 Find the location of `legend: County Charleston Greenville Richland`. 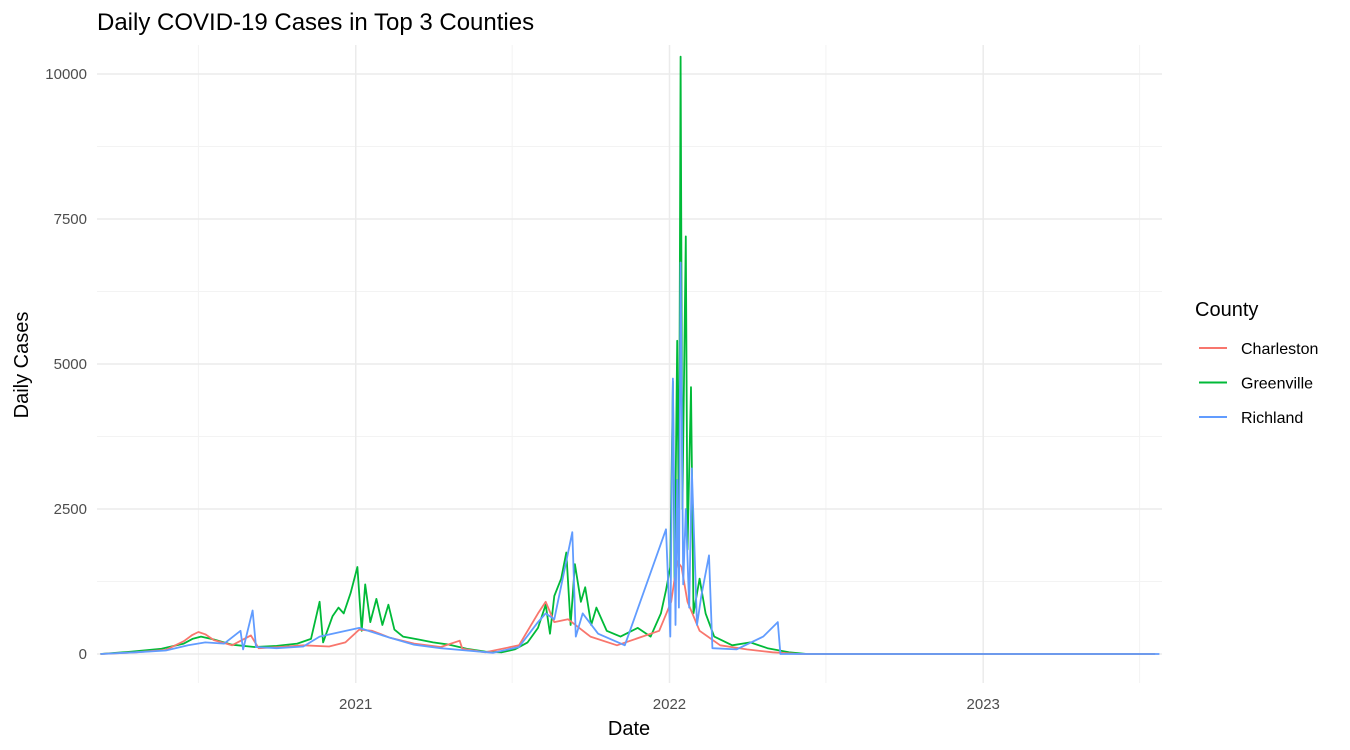

legend: County Charleston Greenville Richland is located at coordinates (1256, 363).